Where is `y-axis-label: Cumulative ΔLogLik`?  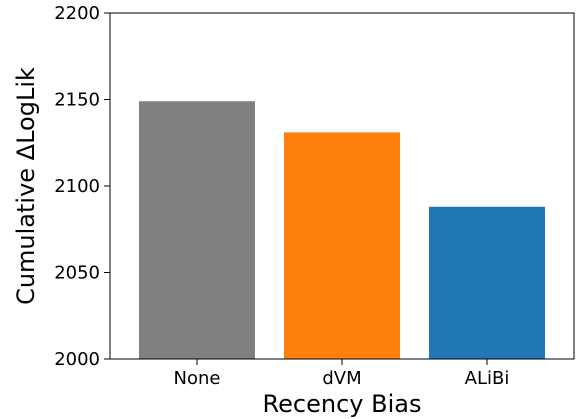 y-axis-label: Cumulative ΔLogLik is located at coordinates (26, 186).